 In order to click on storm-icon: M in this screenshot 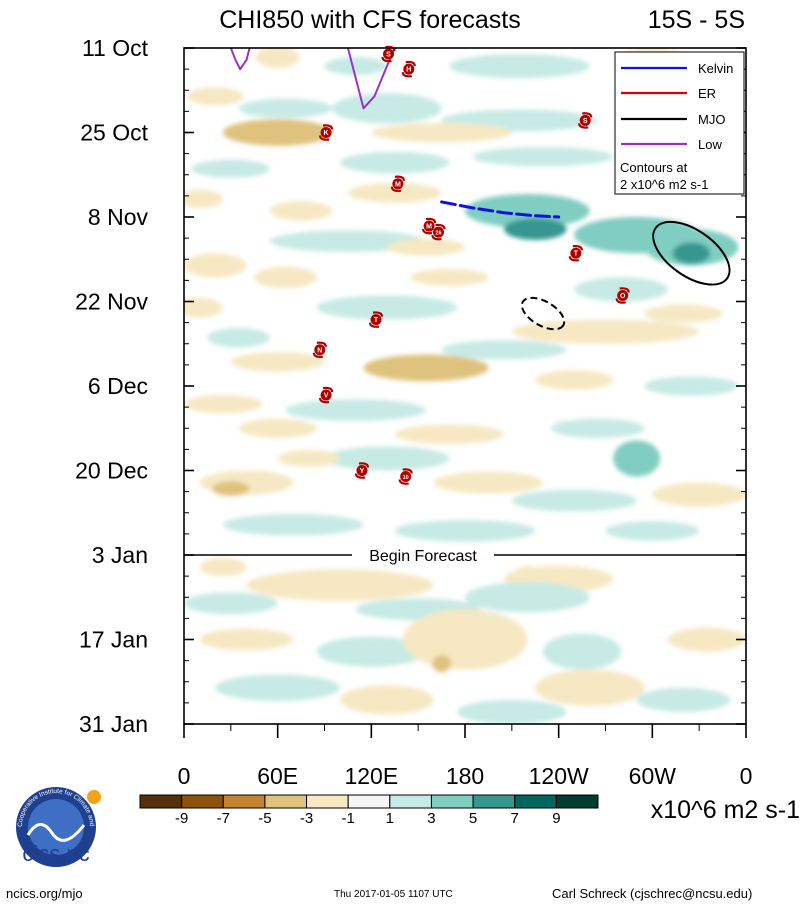, I will do `click(429, 226)`.